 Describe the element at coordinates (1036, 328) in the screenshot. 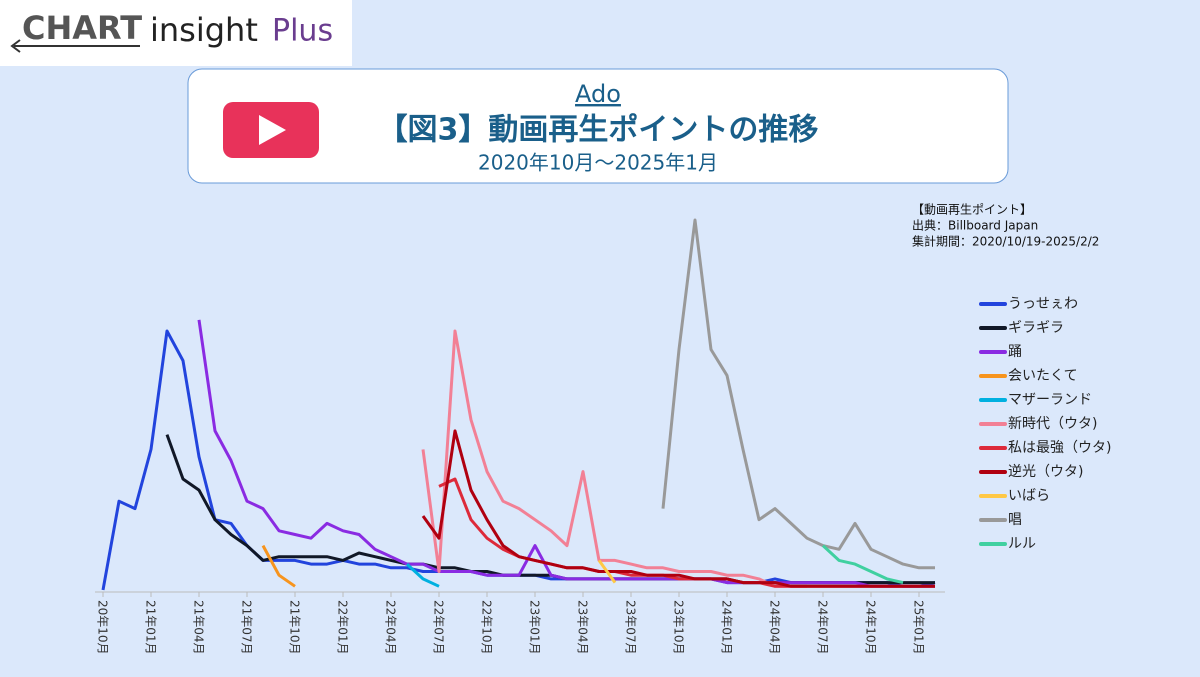

I see `legend-label: ギラギラ` at that location.